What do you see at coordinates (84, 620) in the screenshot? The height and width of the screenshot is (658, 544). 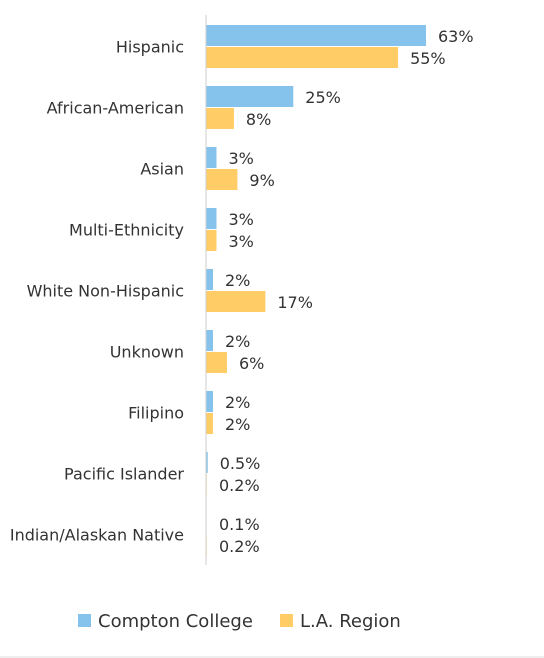 I see `legend-swatch-compton` at bounding box center [84, 620].